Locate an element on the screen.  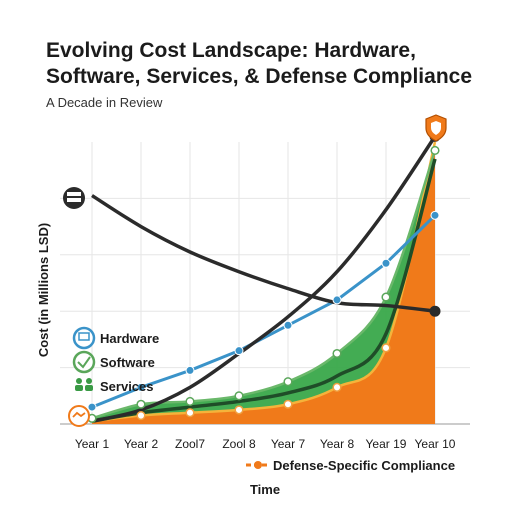
x-tick-label: Year 7 is located at coordinates (288, 444).